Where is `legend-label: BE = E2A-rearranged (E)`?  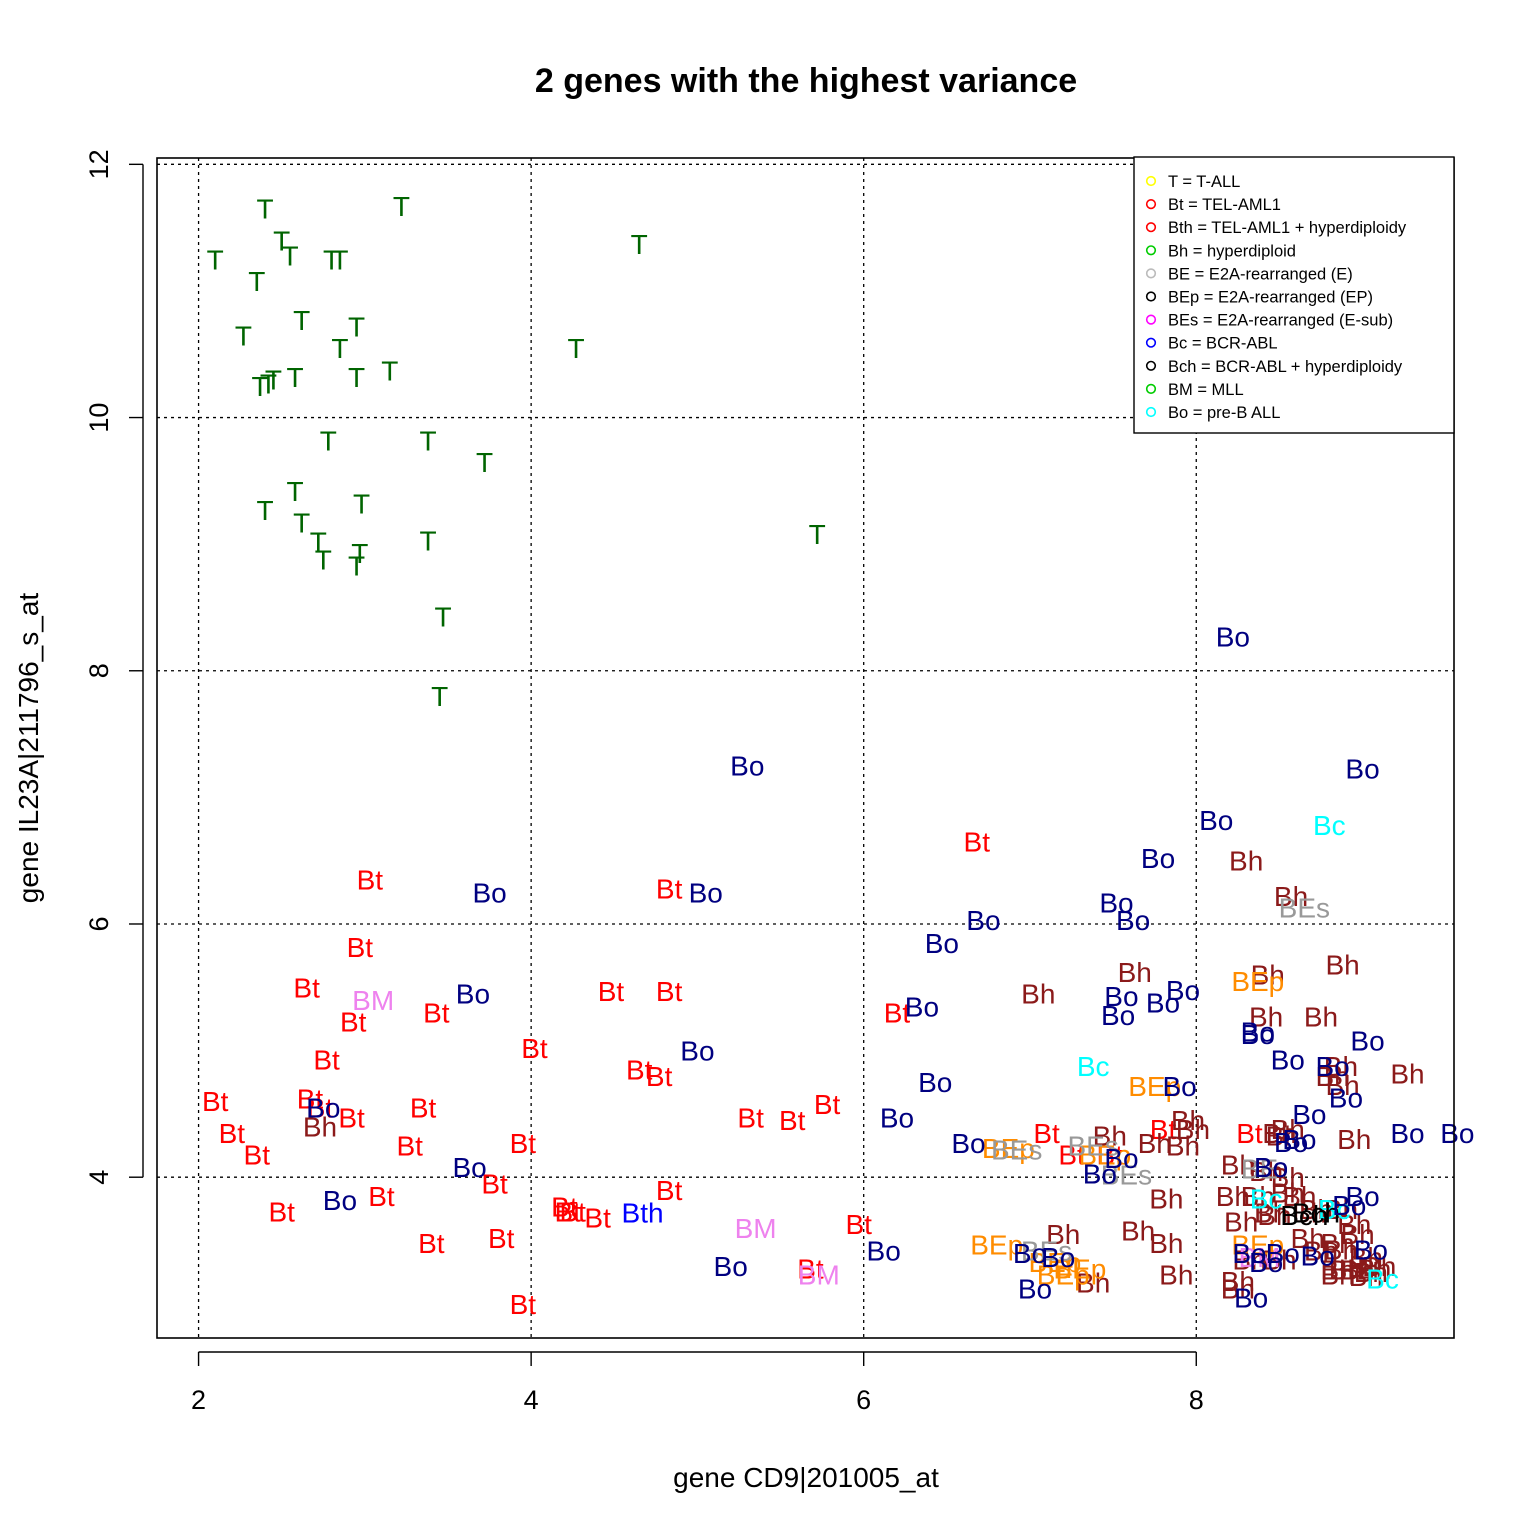
legend-label: BE = E2A-rearranged (E) is located at coordinates (1260, 274).